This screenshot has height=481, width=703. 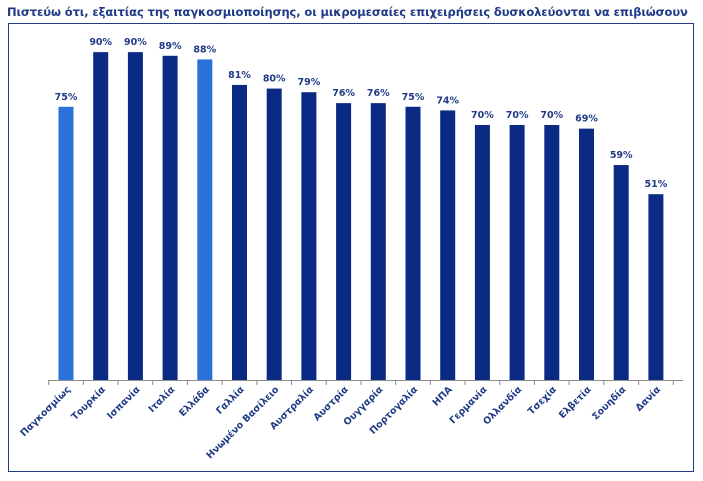 What do you see at coordinates (239, 75) in the screenshot?
I see `data-label: 81%` at bounding box center [239, 75].